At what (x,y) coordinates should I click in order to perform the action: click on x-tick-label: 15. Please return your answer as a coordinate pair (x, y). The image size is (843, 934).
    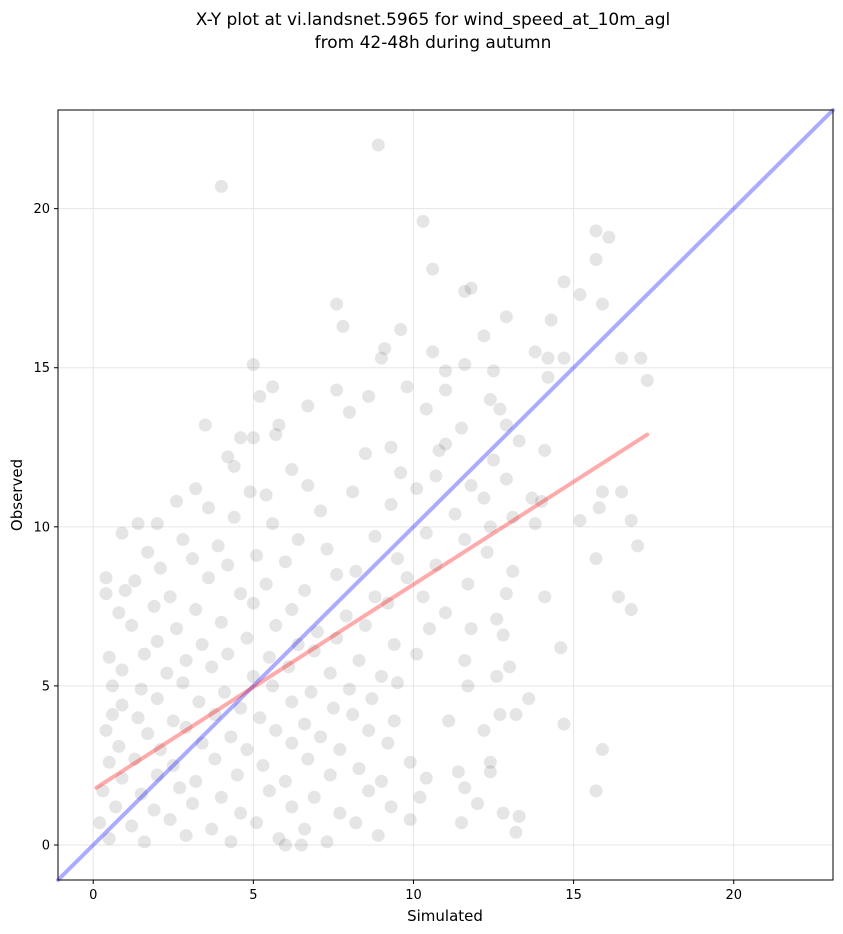
    Looking at the image, I should click on (573, 895).